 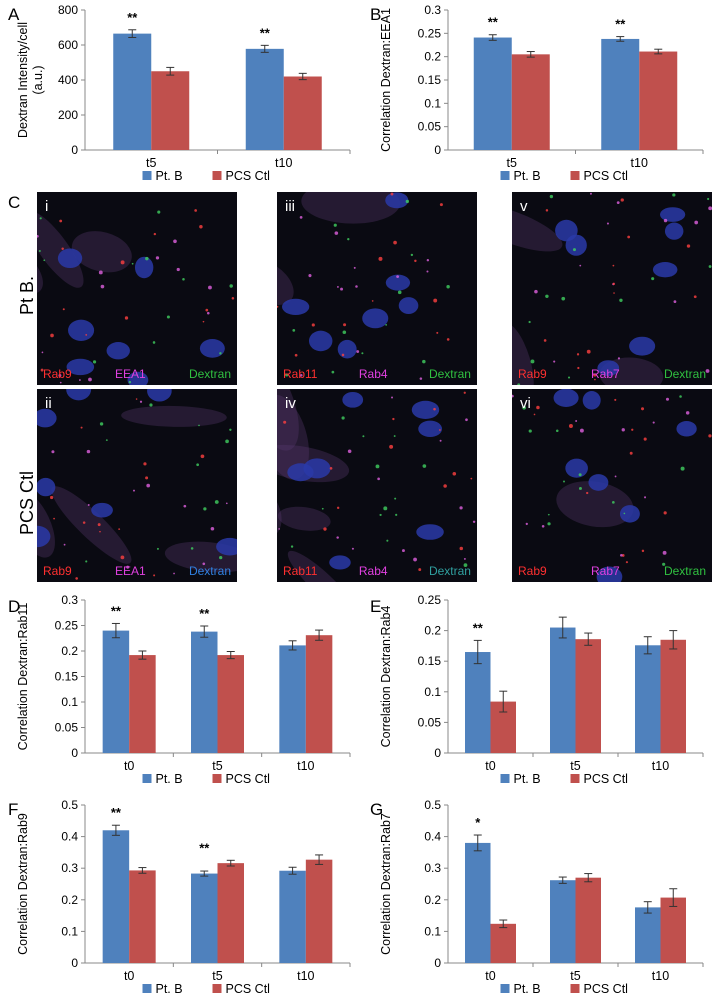 I want to click on y-axis-label: Dextran Intensity/cell, so click(x=23, y=80).